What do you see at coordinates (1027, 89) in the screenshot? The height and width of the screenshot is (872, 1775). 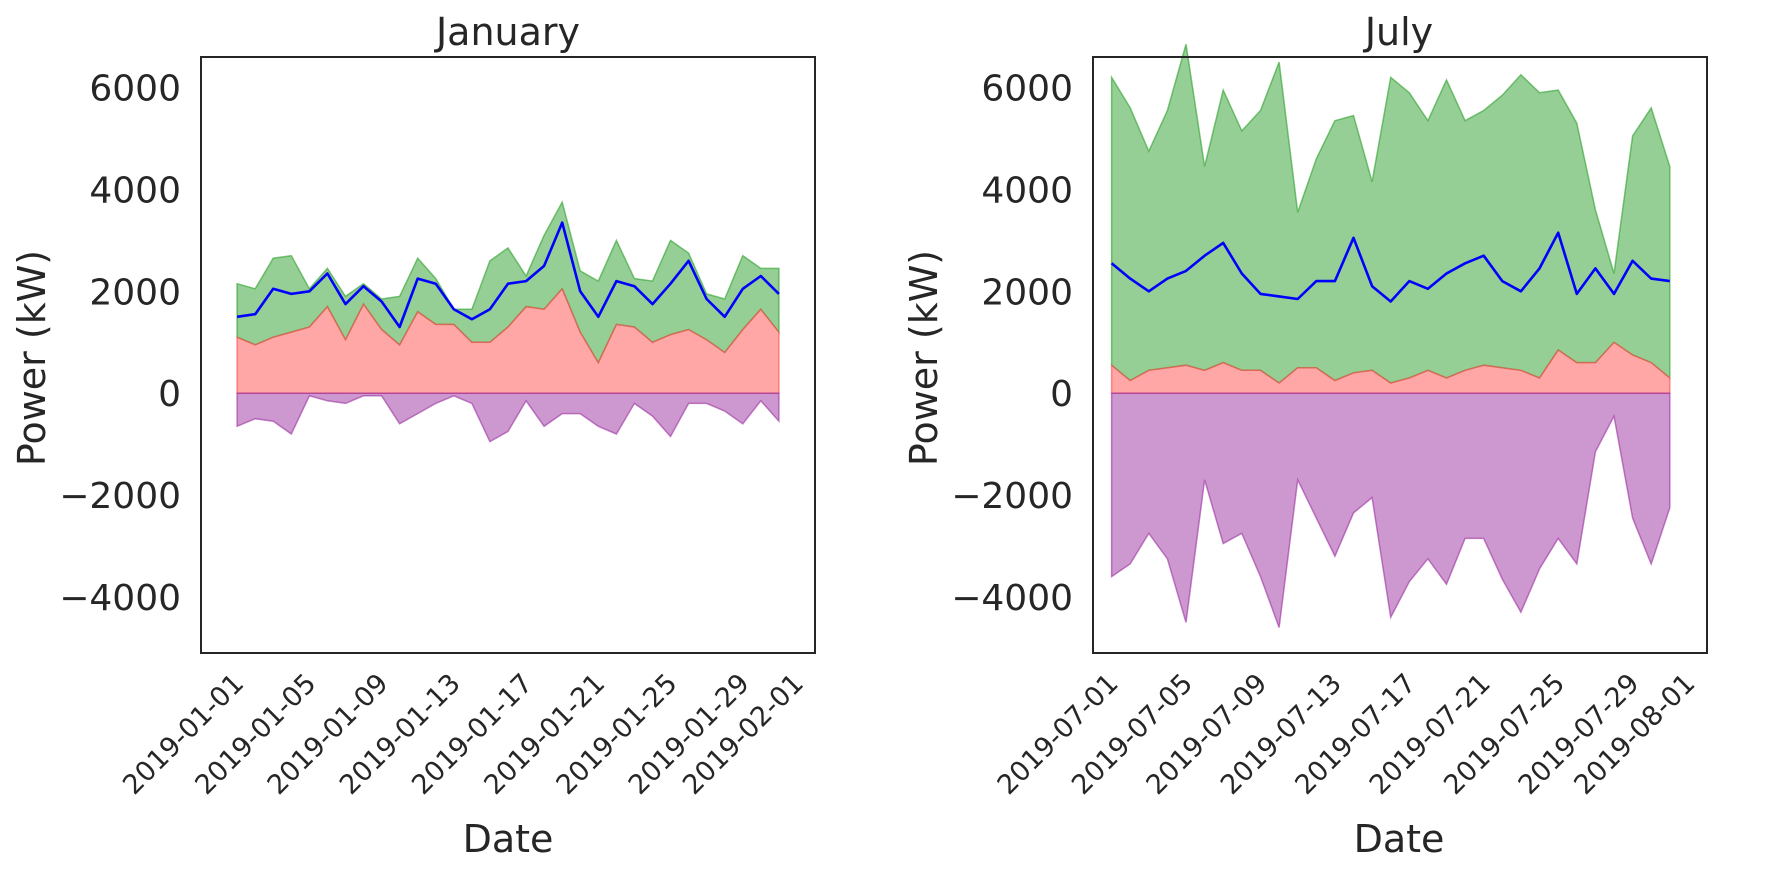 I see `july-ytick-label: 6000` at bounding box center [1027, 89].